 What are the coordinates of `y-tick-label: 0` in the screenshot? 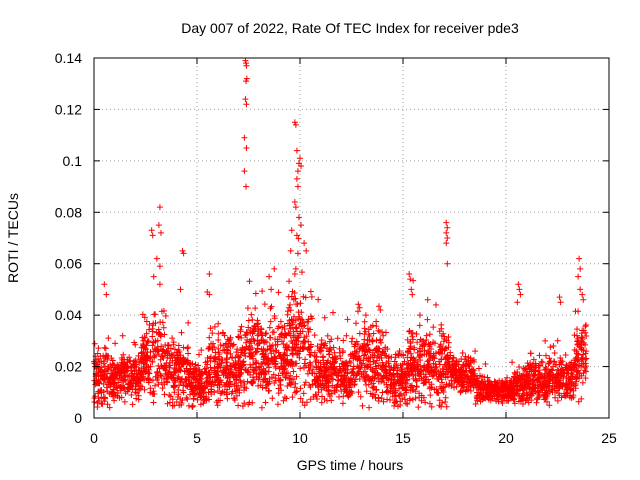 It's located at (78, 418).